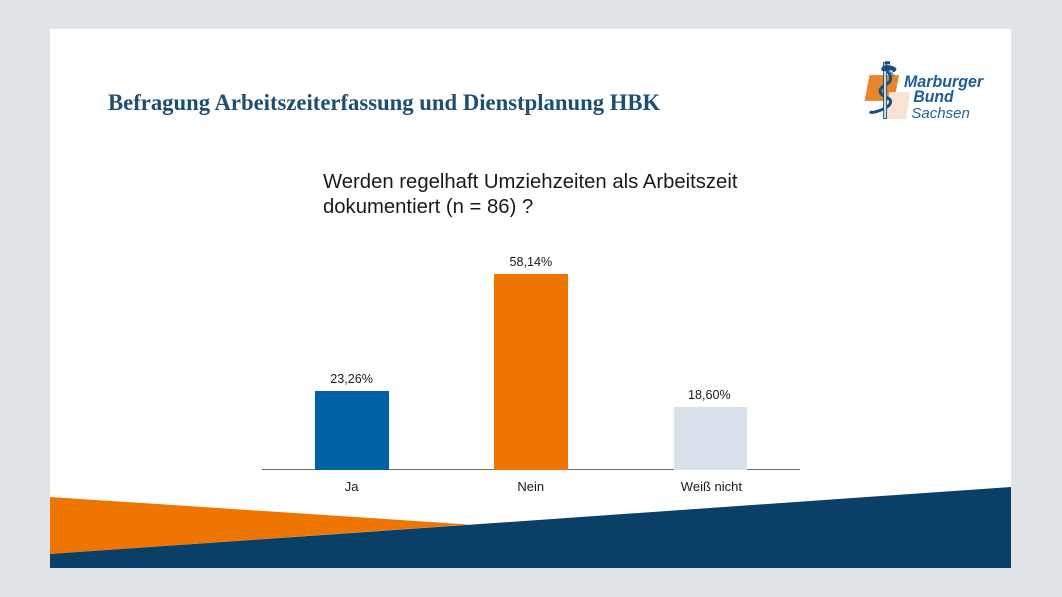  What do you see at coordinates (940, 113) in the screenshot?
I see `svg-text: Sachsen` at bounding box center [940, 113].